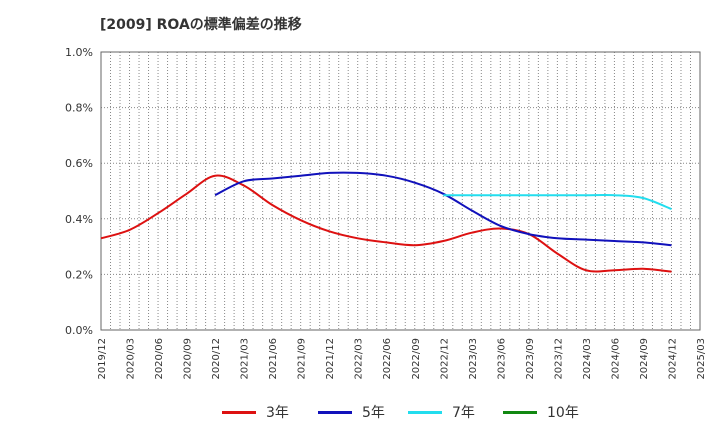 The image size is (720, 440). I want to click on chart-title: [2009] ROAの標準偏差の推移, so click(201, 25).